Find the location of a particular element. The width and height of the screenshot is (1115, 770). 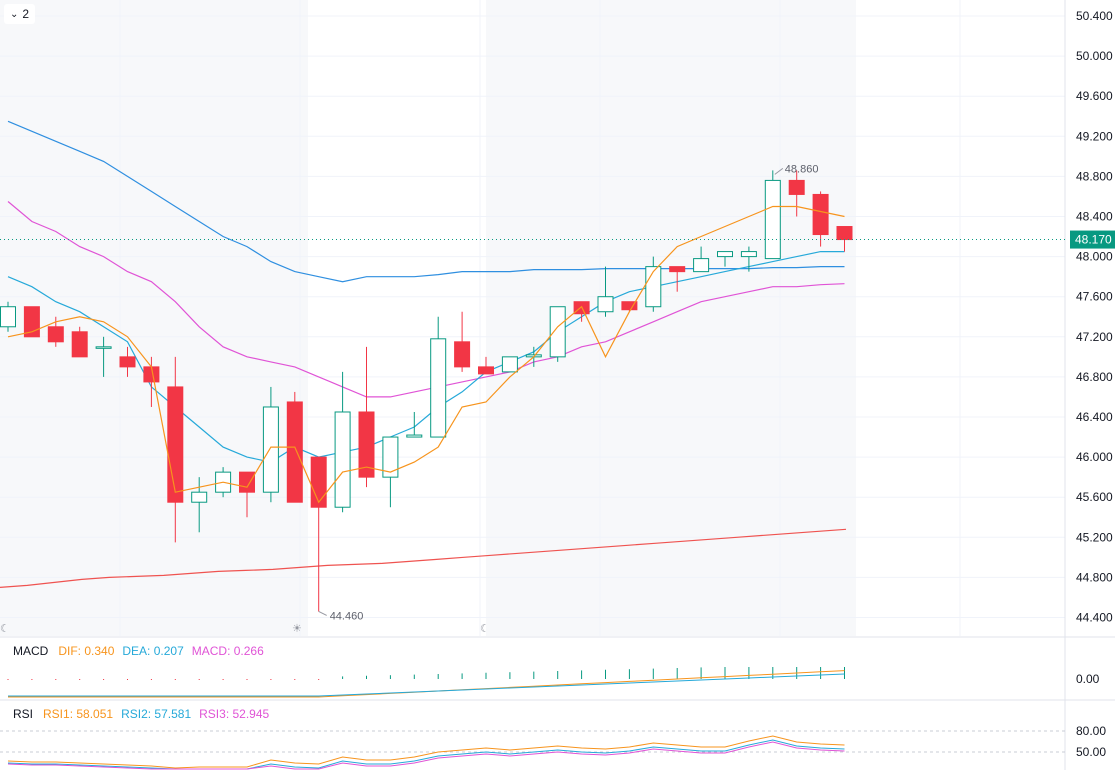

macd-legend: MACD DIF: 0.340 DEA: 0.207 MACD: 0.266 is located at coordinates (138, 651).